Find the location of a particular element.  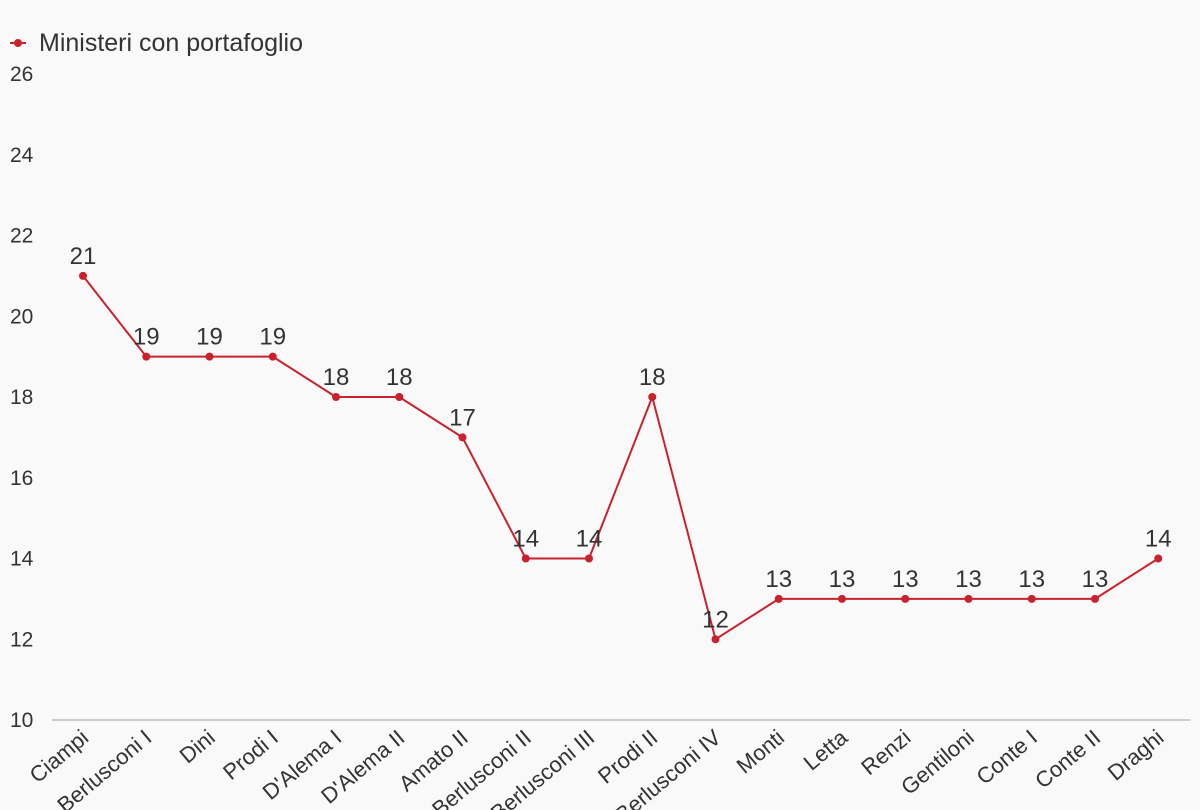

x-tick-label: Conte I is located at coordinates (1007, 757).